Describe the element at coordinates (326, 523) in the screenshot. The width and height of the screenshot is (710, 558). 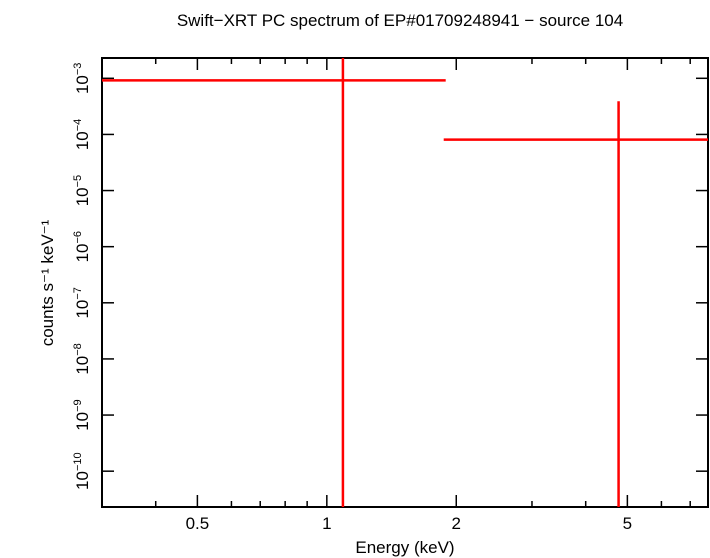
I see `x-tick-label: 1` at that location.